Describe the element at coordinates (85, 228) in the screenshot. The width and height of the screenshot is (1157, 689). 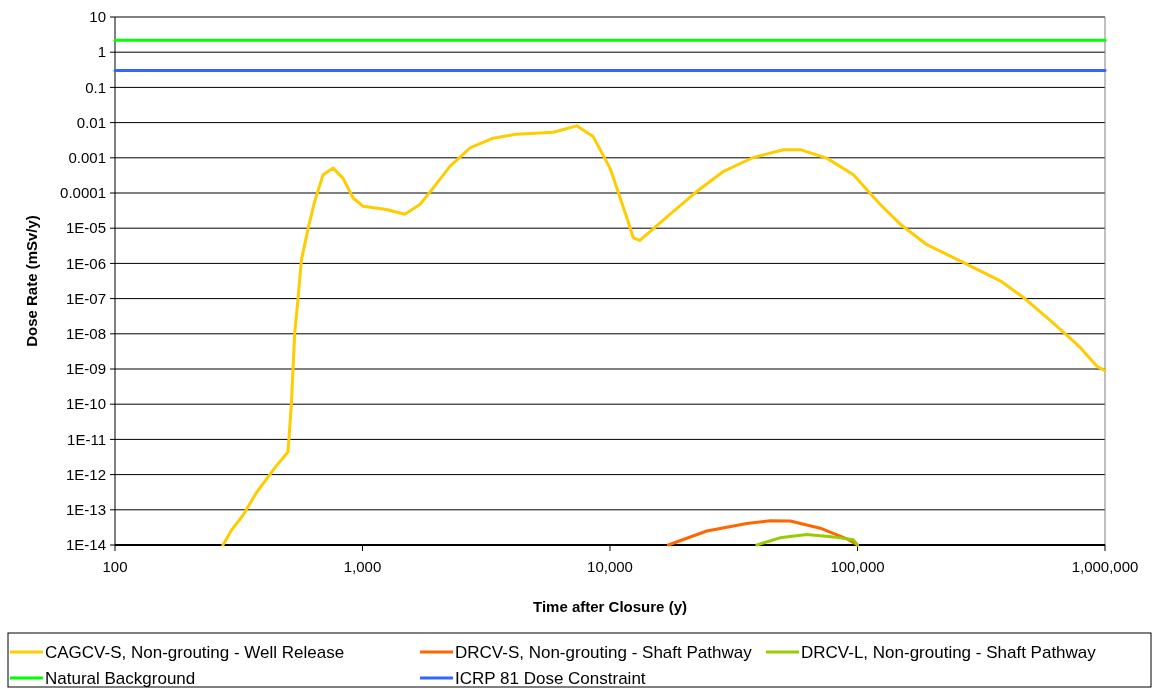
I see `y-tick-label: 1E-05` at that location.